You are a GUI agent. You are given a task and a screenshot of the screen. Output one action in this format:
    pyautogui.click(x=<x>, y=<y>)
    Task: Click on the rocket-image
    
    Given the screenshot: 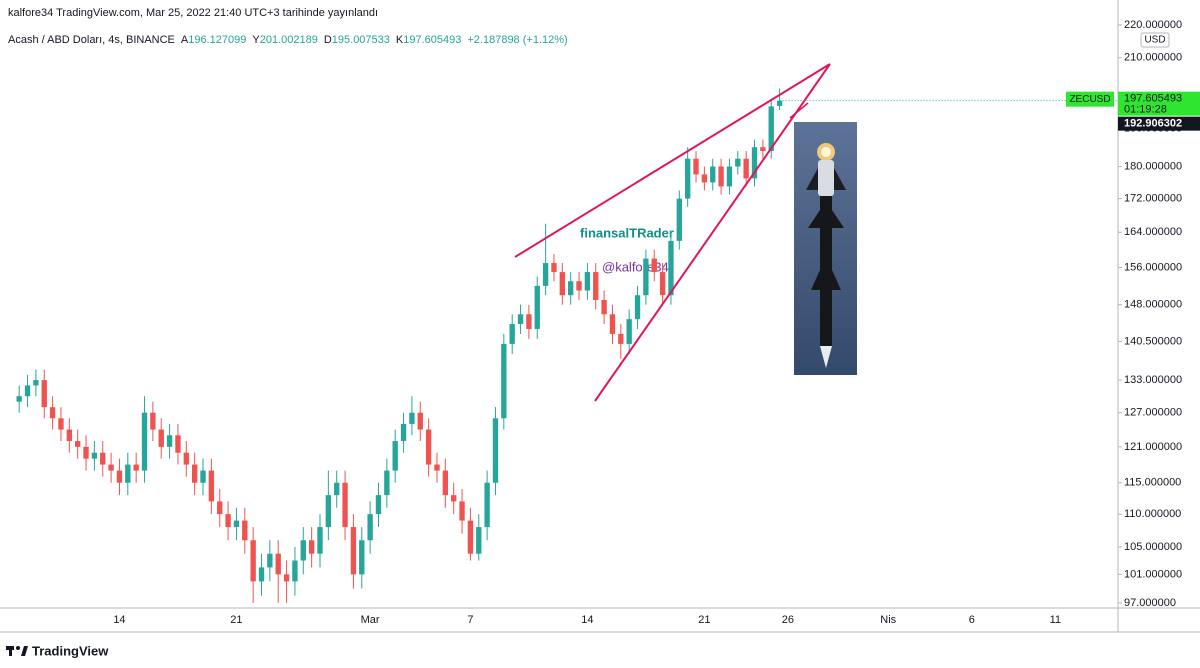 What is the action you would take?
    pyautogui.click(x=825, y=248)
    